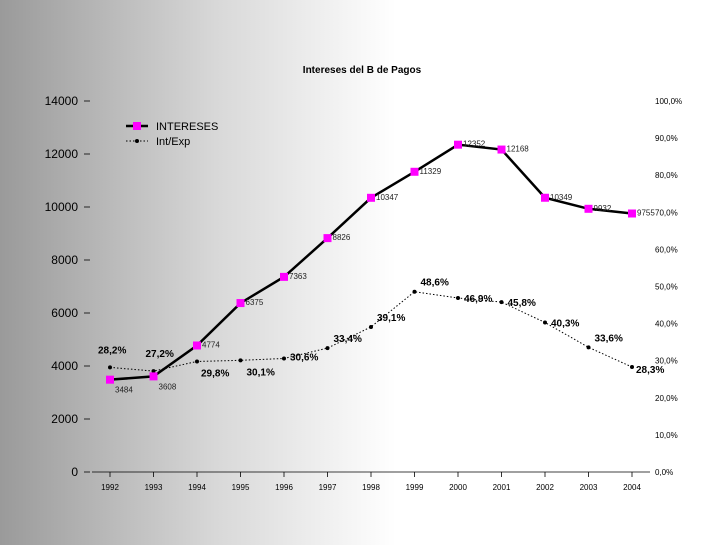 The height and width of the screenshot is (545, 720). What do you see at coordinates (110, 487) in the screenshot?
I see `x-axis-tick-label: 1992` at bounding box center [110, 487].